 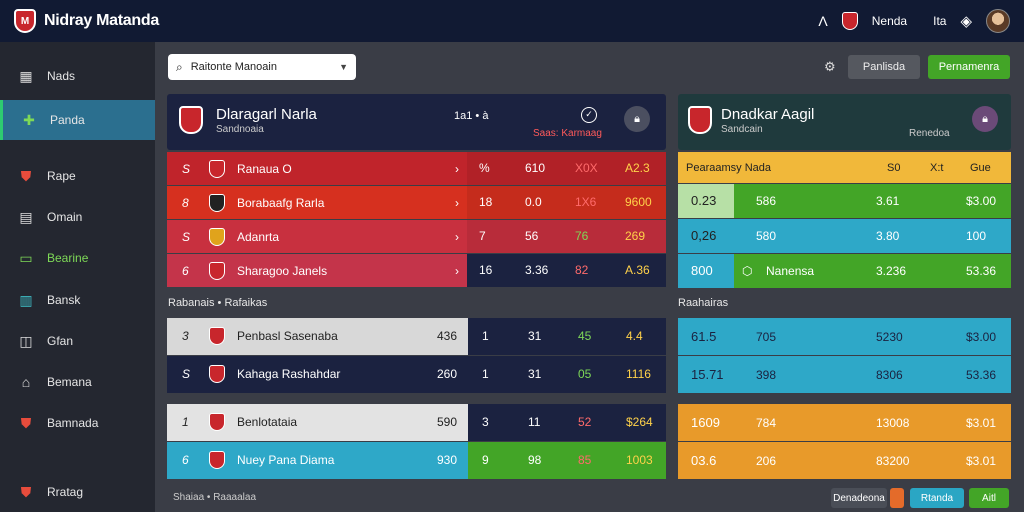 I want to click on odds-value: 52, so click(x=585, y=422).